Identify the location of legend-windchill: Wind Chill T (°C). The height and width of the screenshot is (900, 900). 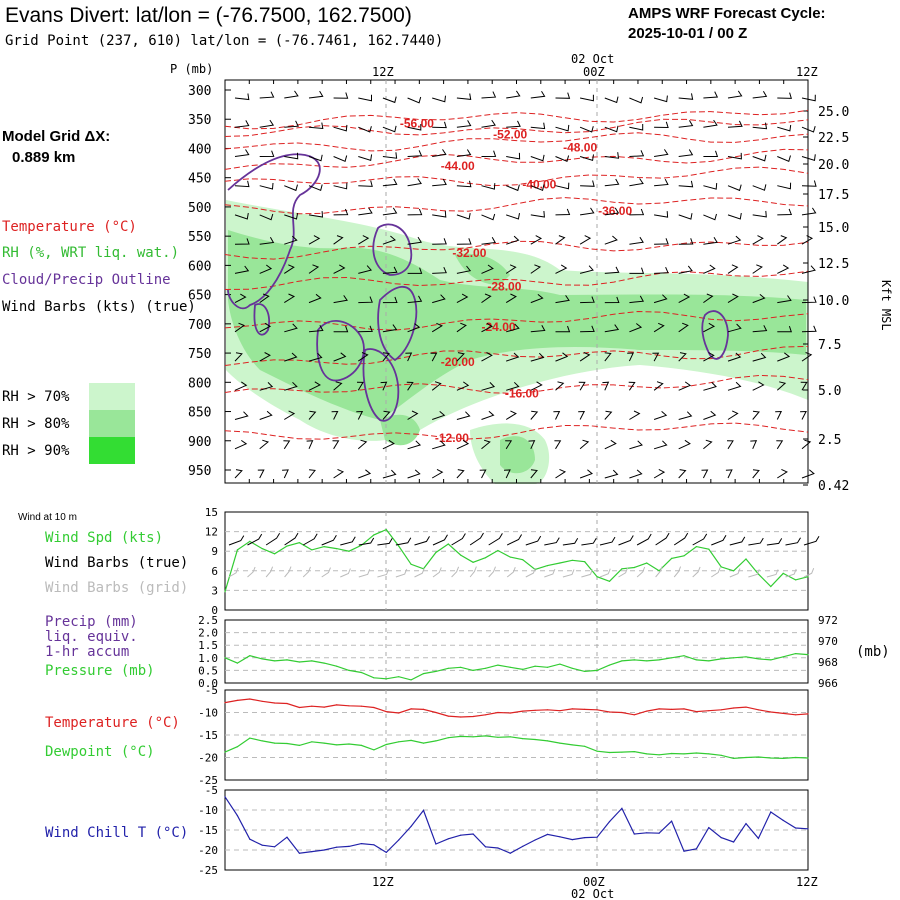
(116, 833).